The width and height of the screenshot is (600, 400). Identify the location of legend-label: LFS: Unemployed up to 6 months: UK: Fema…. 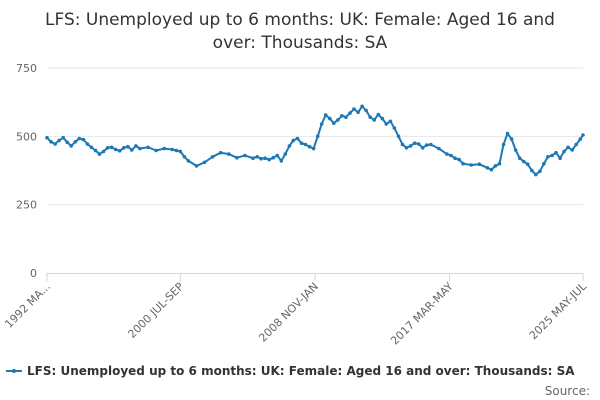
(301, 371).